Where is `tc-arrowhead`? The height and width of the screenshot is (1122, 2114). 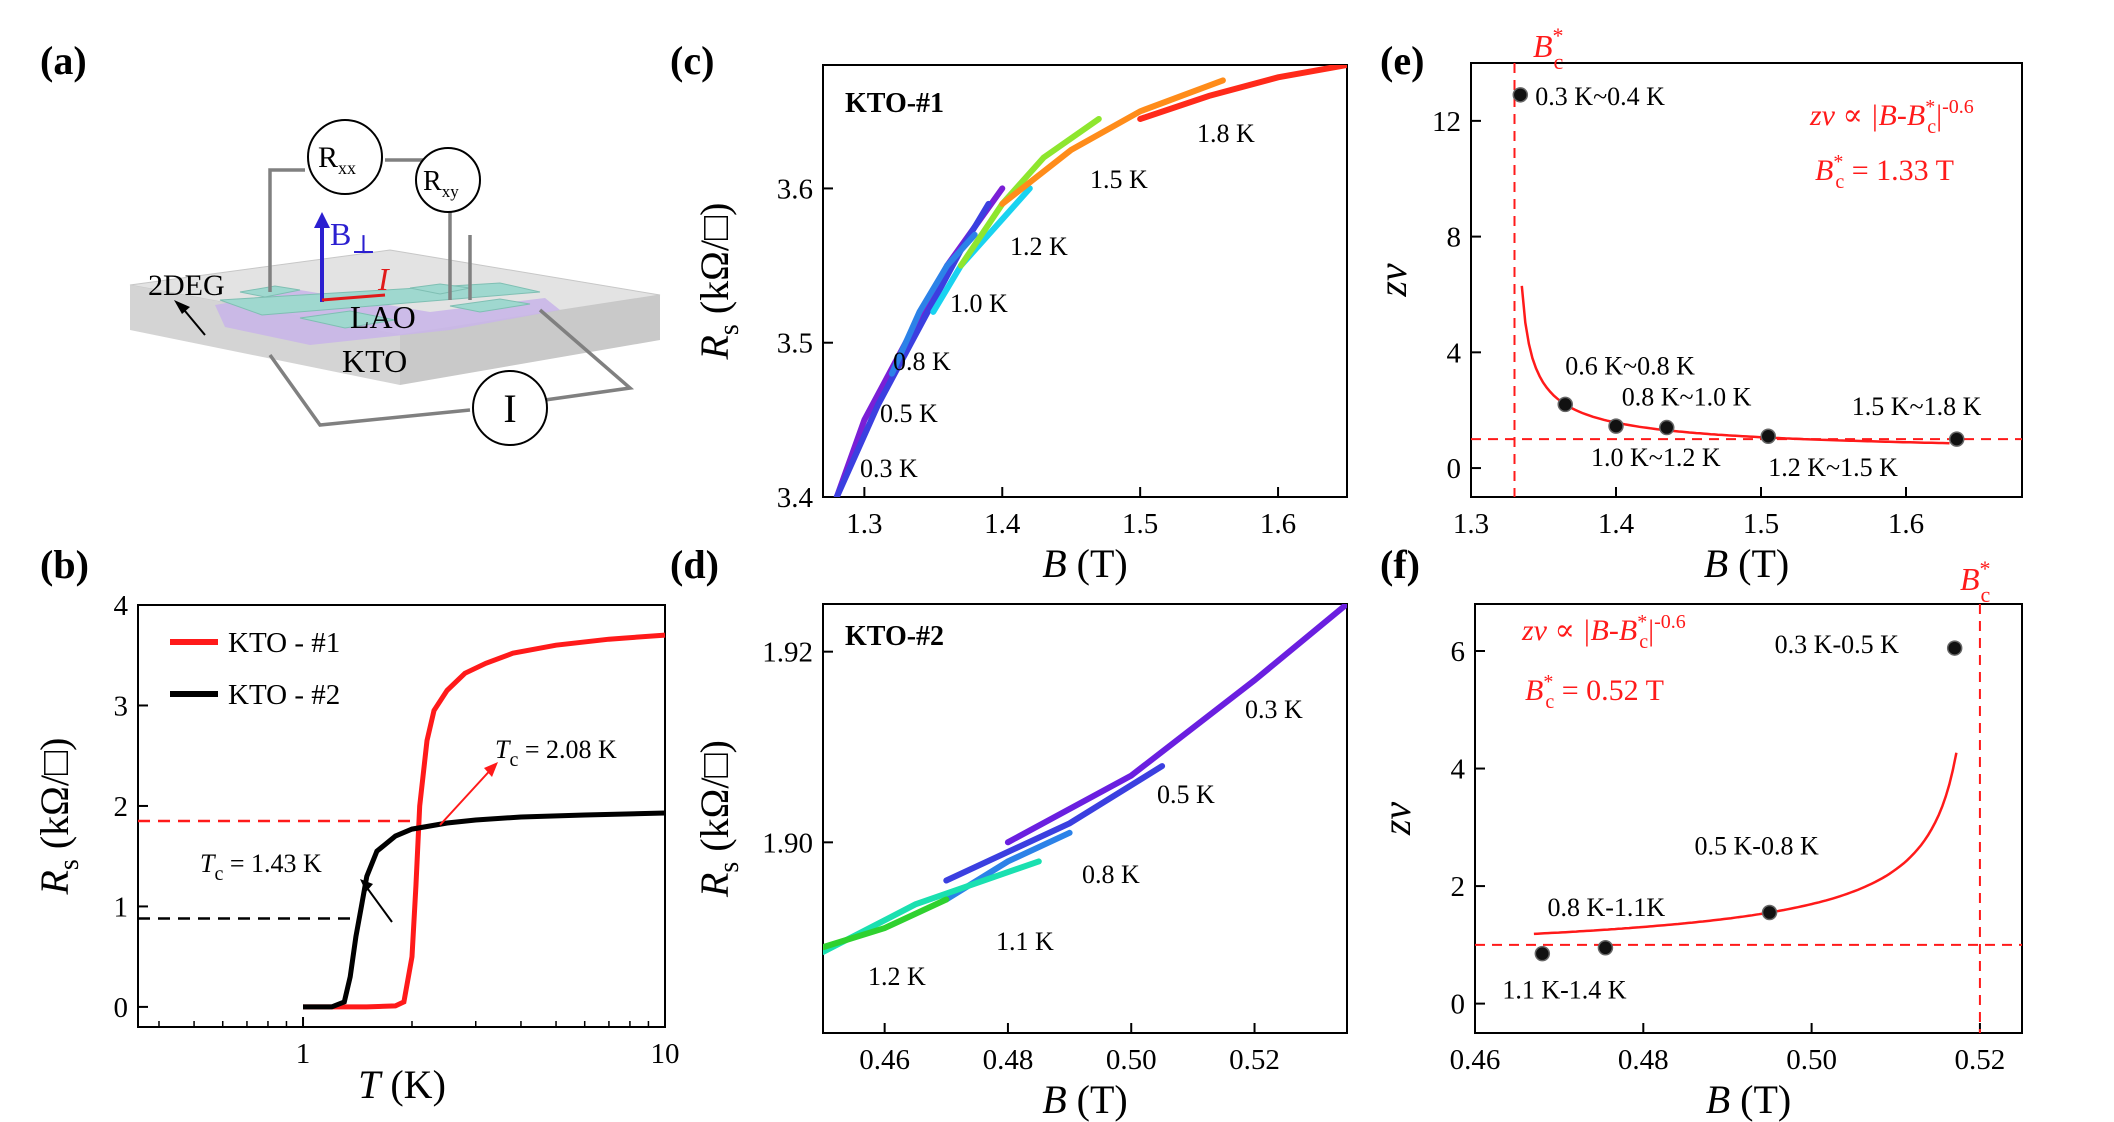
tc-arrowhead is located at coordinates (491, 769).